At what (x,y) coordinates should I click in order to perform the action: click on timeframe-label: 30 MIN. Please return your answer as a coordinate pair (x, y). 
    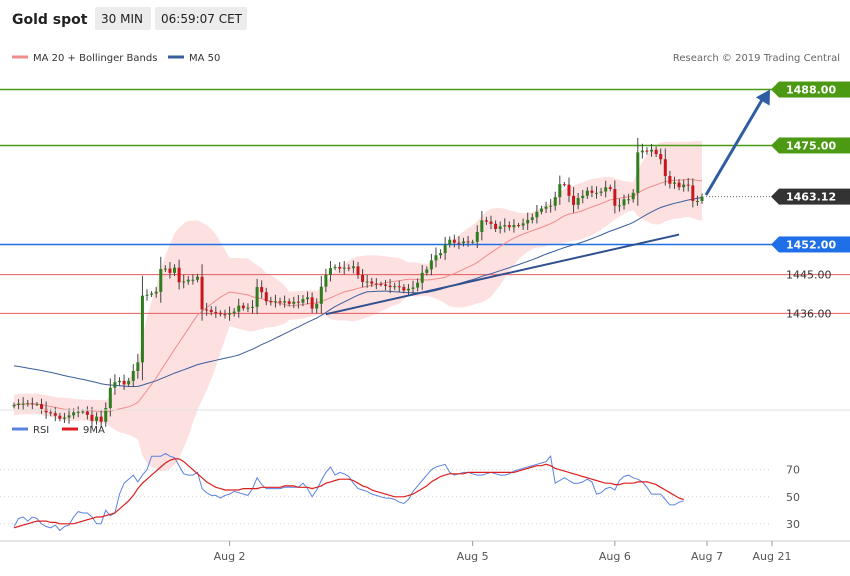
    Looking at the image, I should click on (122, 19).